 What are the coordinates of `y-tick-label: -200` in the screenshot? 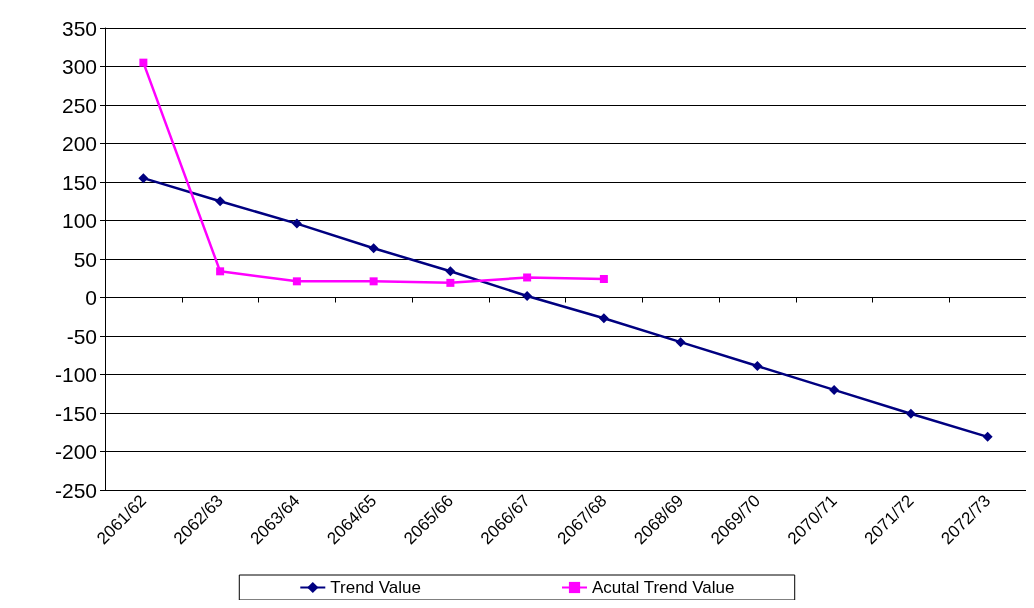 It's located at (75, 451).